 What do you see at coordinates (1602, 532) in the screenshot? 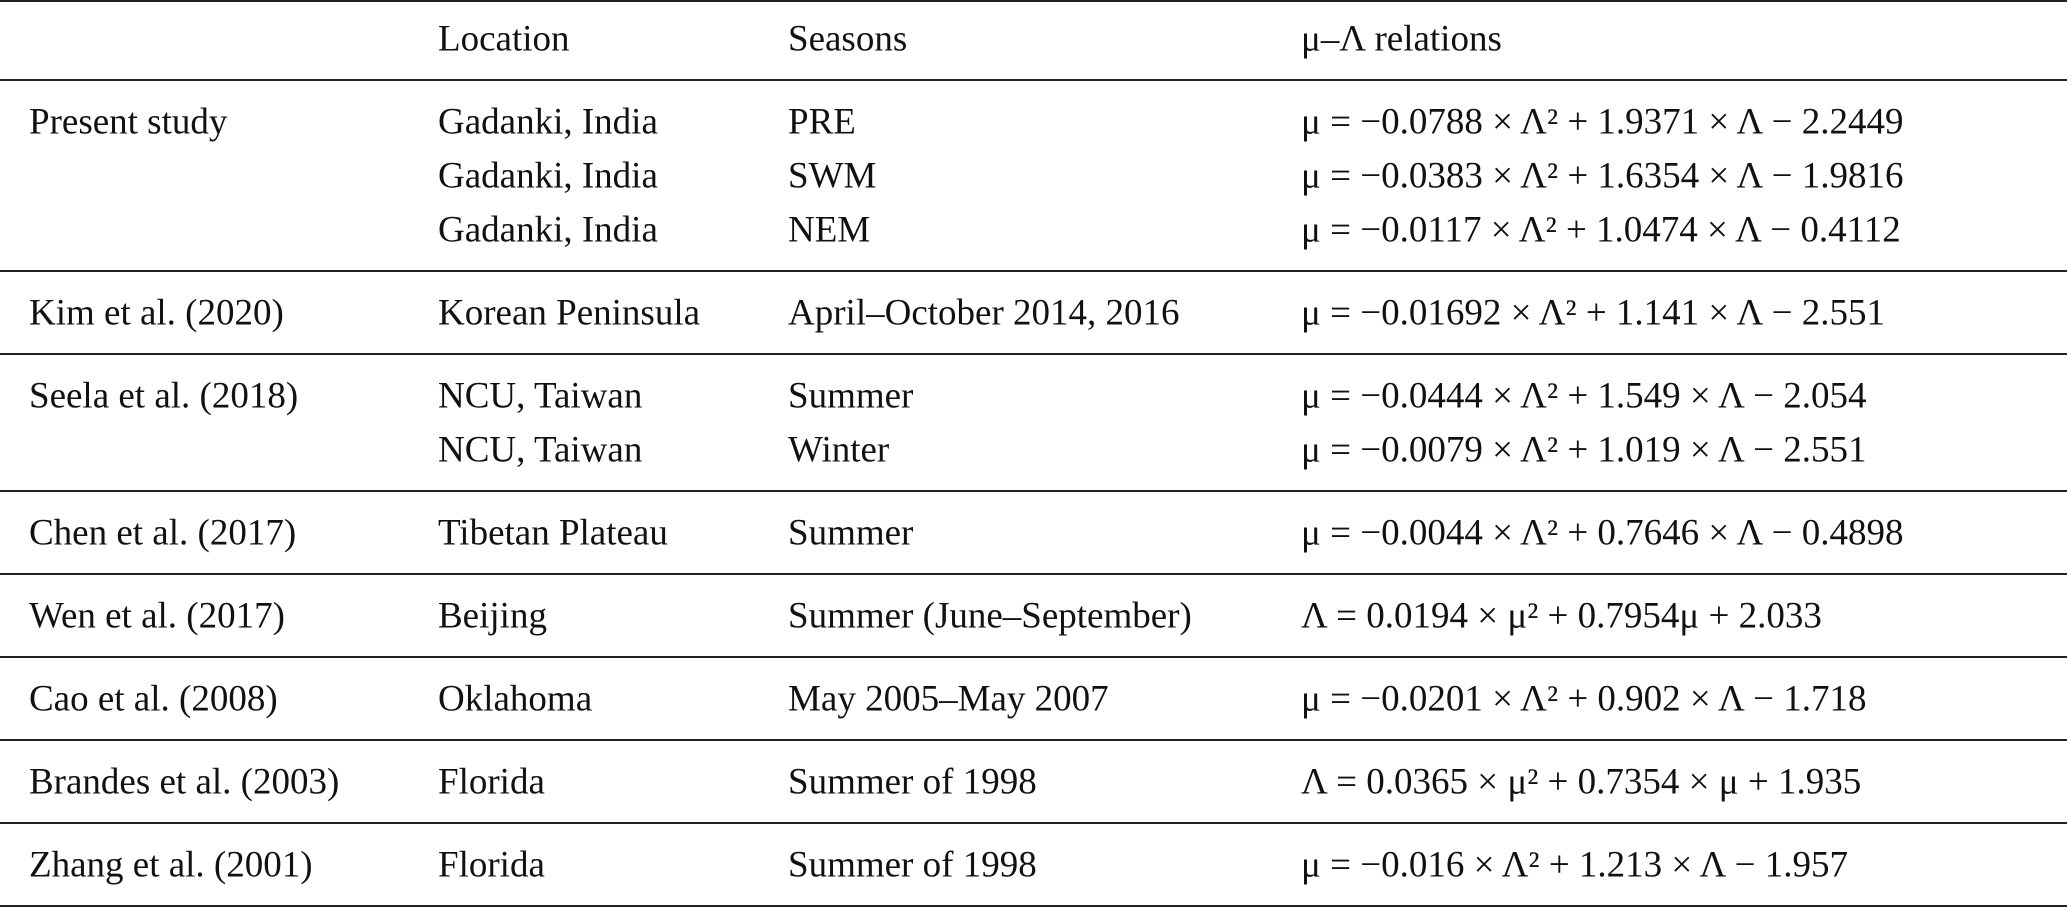
I see `relation-cell: μ = −0.0044 × Λ² + 0.7646 × Λ − 0.4898` at bounding box center [1602, 532].